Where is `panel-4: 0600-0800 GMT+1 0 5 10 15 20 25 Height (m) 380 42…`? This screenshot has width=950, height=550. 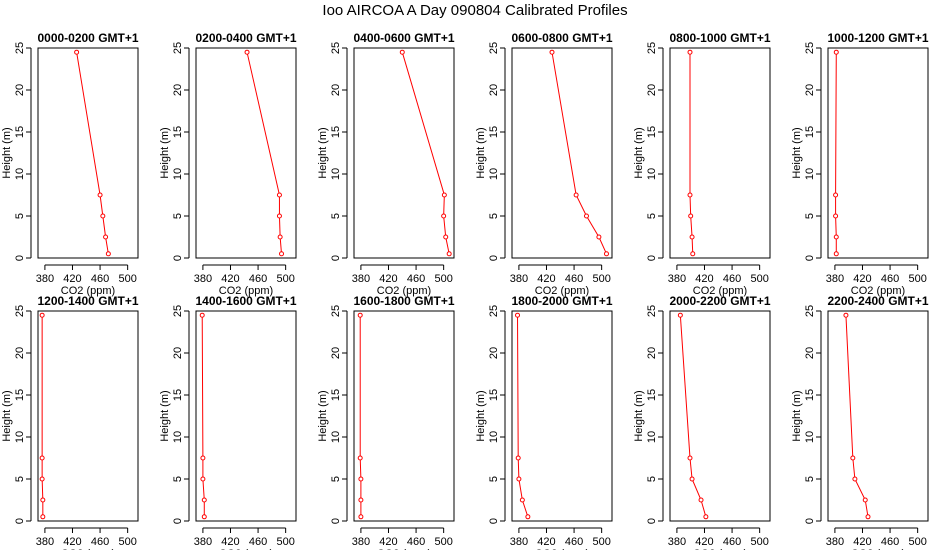
panel-4: 0600-0800 GMT+1 0 5 10 15 20 25 Height (m) 380 42… is located at coordinates (544, 164).